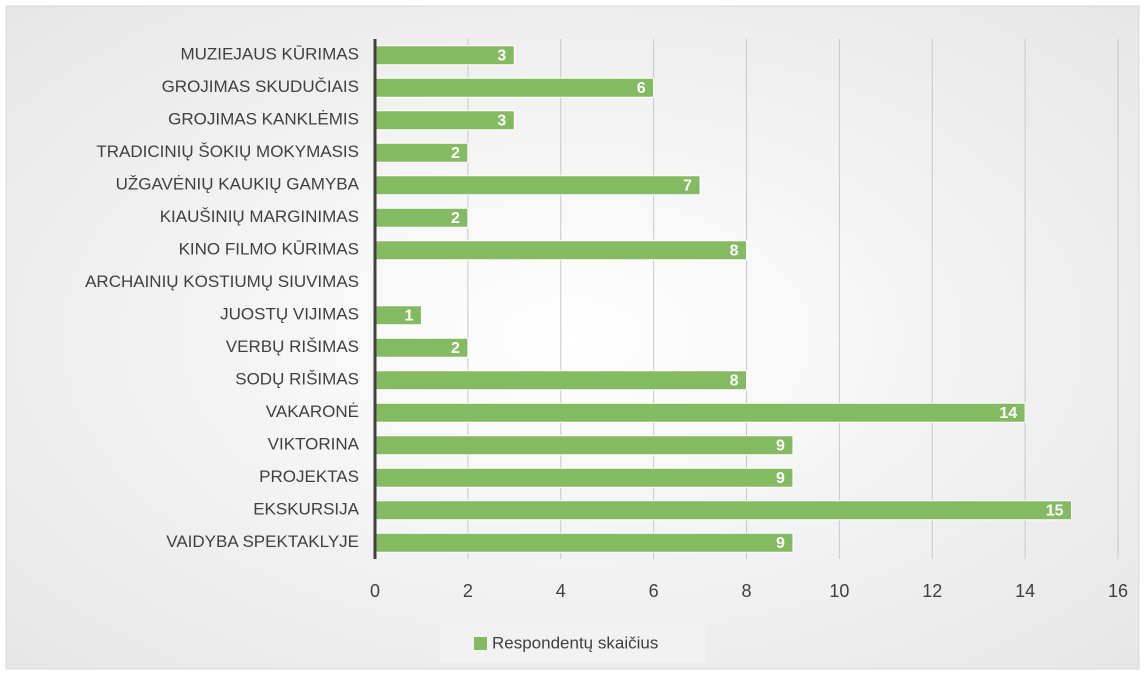  What do you see at coordinates (746, 591) in the screenshot?
I see `x-tick-label: 8` at bounding box center [746, 591].